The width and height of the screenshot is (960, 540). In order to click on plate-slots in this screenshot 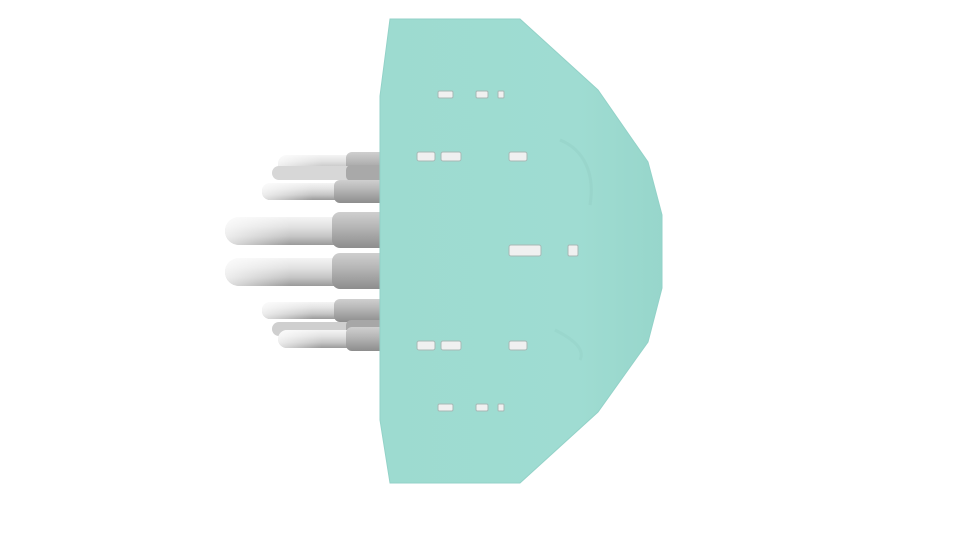, I will do `click(497, 251)`.